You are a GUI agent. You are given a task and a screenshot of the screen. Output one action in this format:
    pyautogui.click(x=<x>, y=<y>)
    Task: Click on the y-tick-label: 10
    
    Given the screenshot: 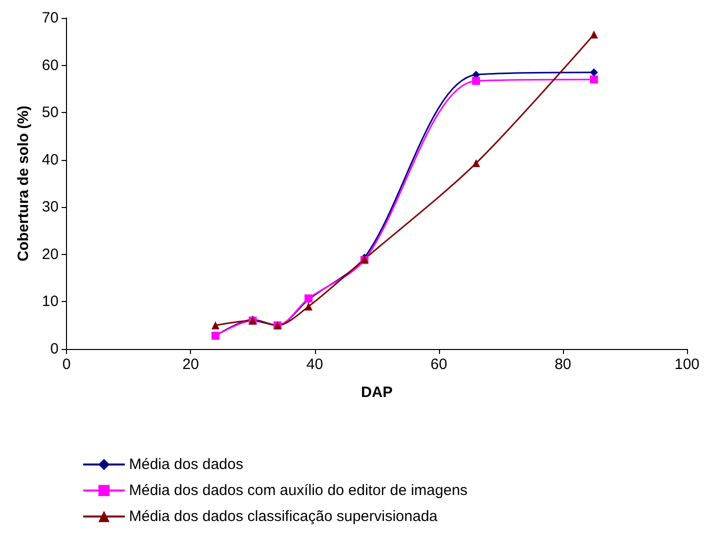 What is the action you would take?
    pyautogui.click(x=50, y=301)
    